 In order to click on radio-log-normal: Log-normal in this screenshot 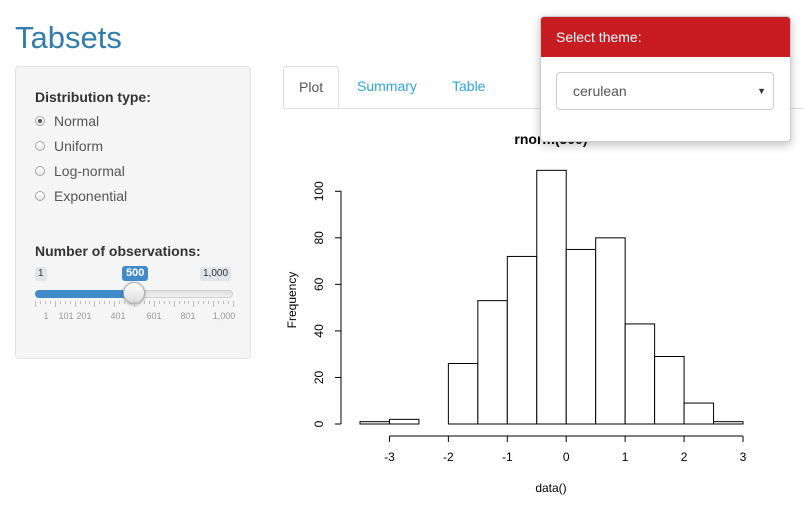, I will do `click(80, 171)`.